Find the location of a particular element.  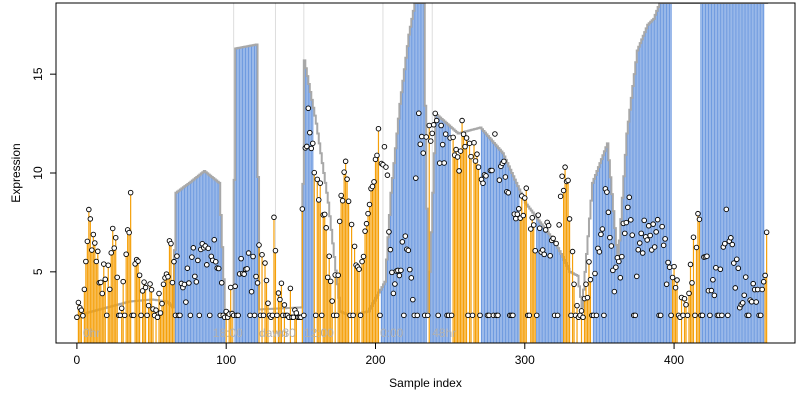

y-tick-label: 5 is located at coordinates (38, 271).